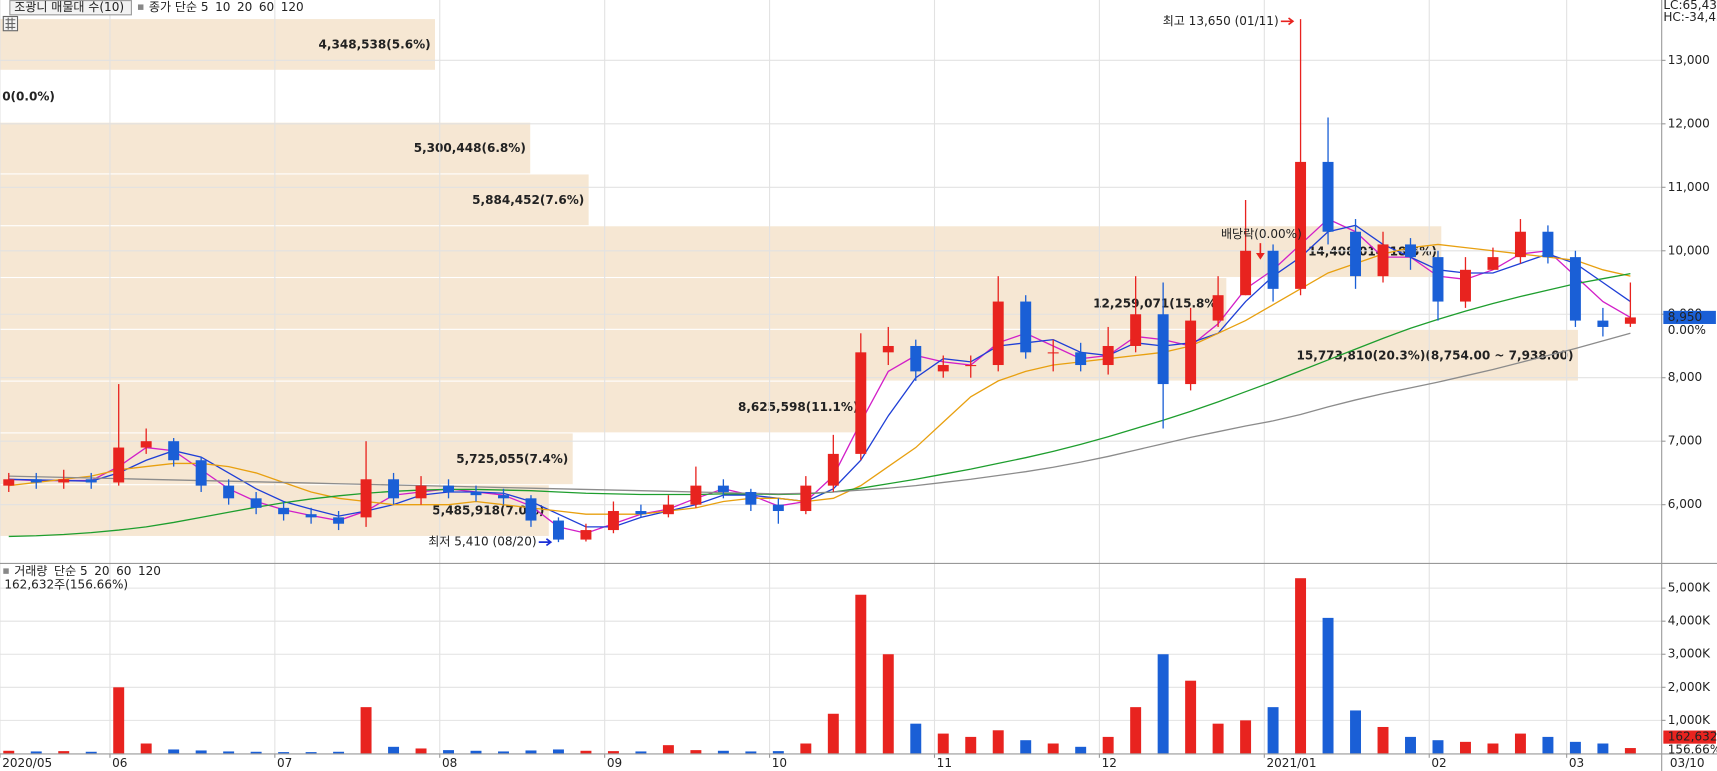  Describe the element at coordinates (1692, 737) in the screenshot. I see `volume-tag-label: 162,632` at that location.